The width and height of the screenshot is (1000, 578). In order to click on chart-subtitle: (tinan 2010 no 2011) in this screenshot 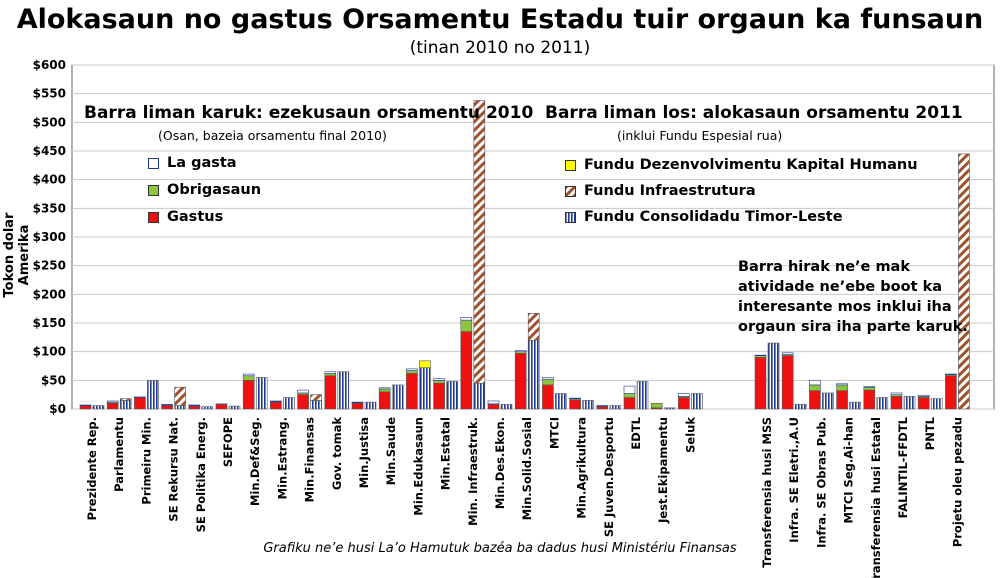, I will do `click(500, 48)`.